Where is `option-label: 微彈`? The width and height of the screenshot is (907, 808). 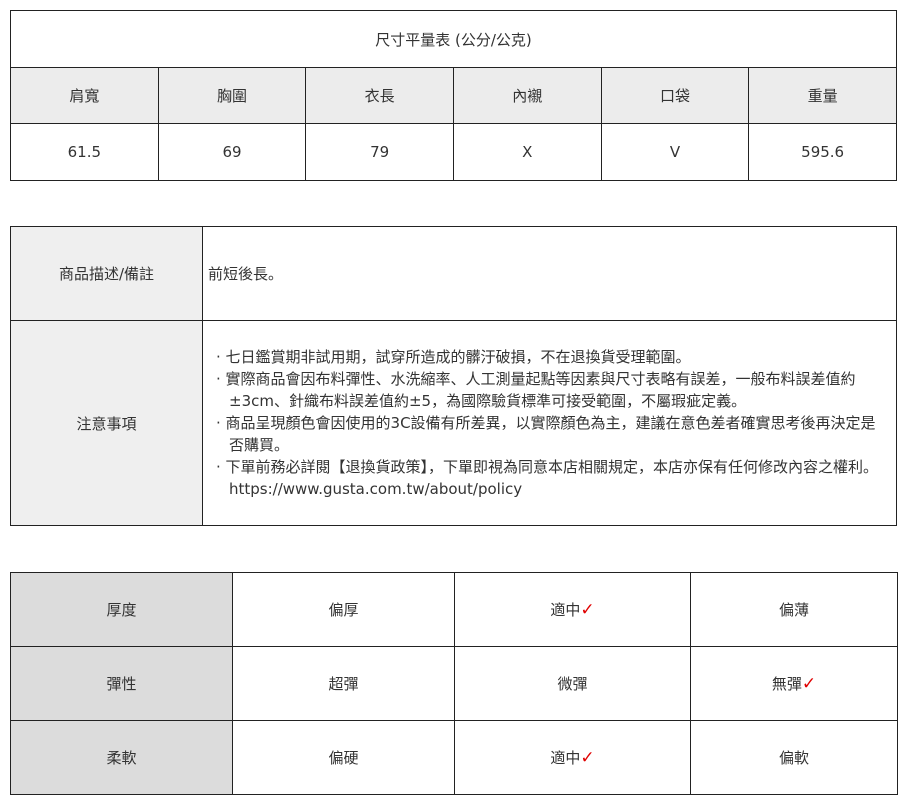 option-label: 微彈 is located at coordinates (572, 684).